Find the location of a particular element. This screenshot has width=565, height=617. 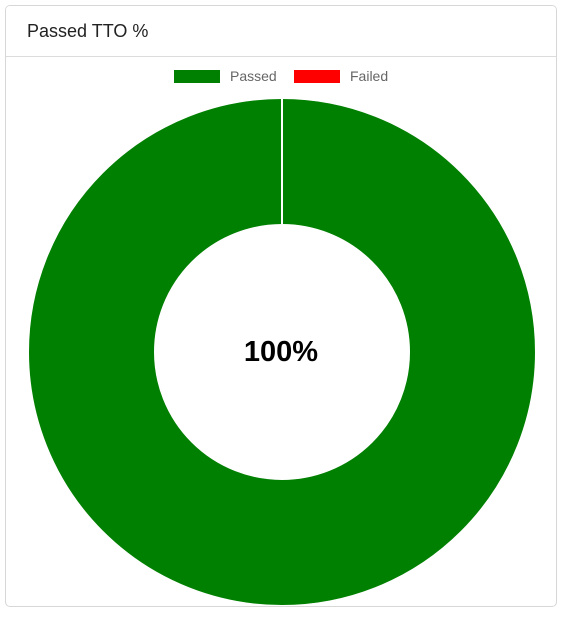

legend-swatch-passed is located at coordinates (197, 76).